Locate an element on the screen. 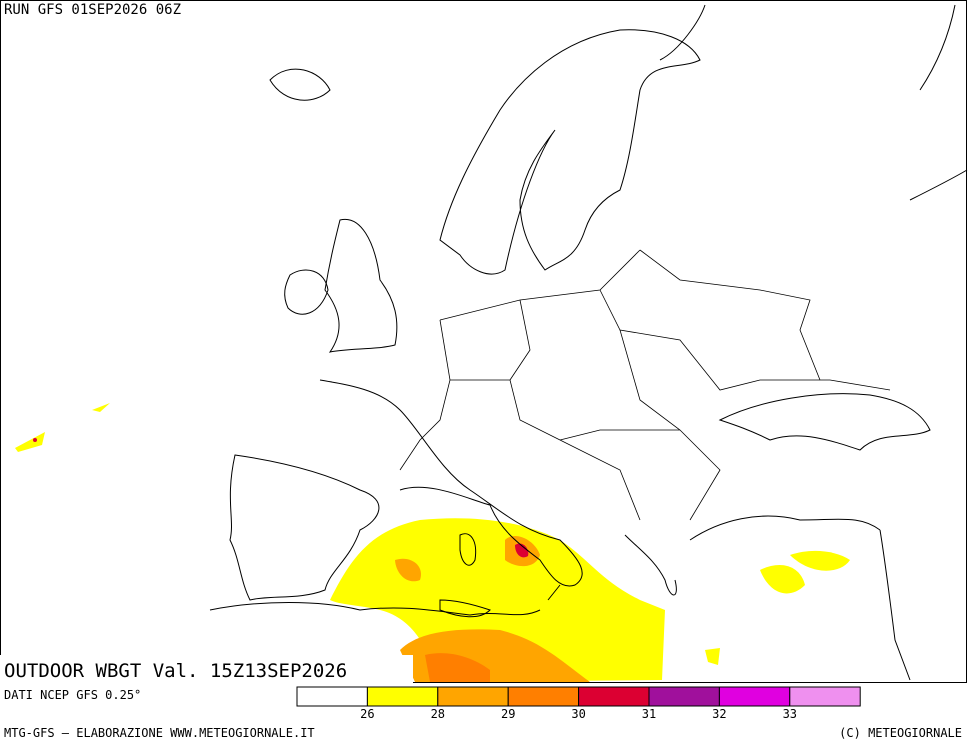 The image size is (968, 745). legend-label: 31 is located at coordinates (649, 714).